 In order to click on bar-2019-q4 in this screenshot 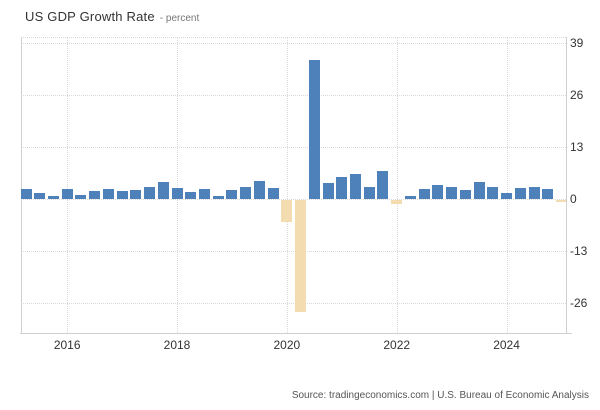, I will do `click(273, 193)`.